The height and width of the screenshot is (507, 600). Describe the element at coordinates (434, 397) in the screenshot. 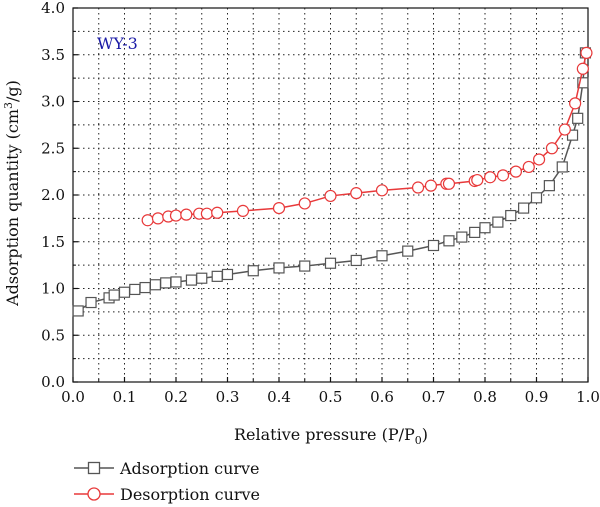

I see `x-tick-label: 0.7` at that location.